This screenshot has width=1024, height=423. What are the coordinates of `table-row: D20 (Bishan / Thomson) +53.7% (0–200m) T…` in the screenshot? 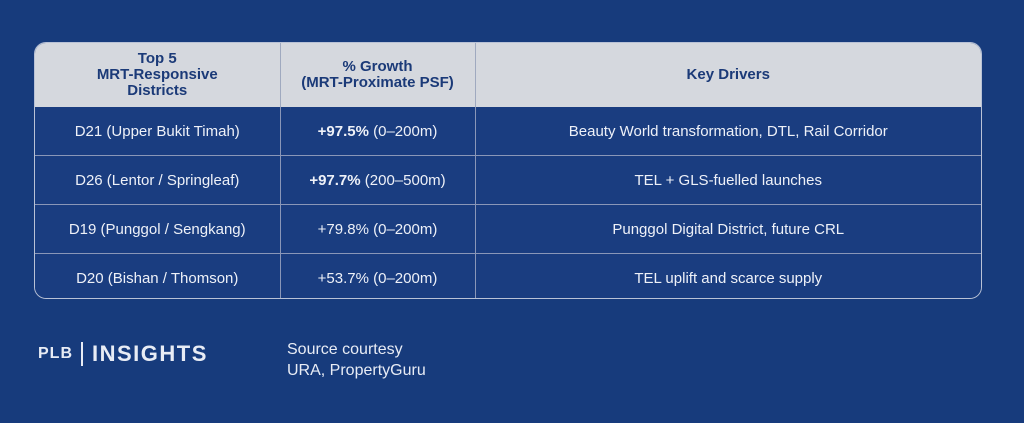 It's located at (508, 275).